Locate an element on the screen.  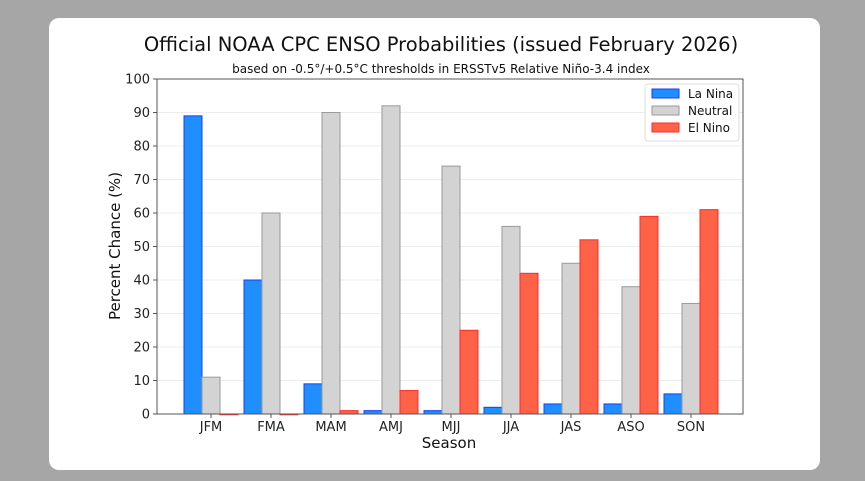
bar-el-nino-mjj is located at coordinates (469, 372).